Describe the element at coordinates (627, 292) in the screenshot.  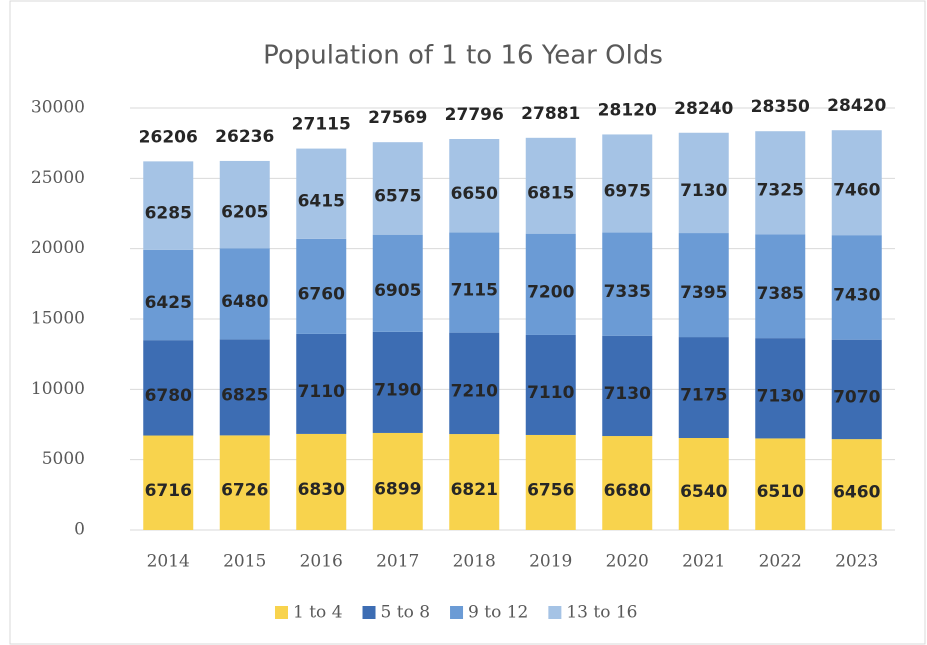
I see `data-label: 7335` at that location.